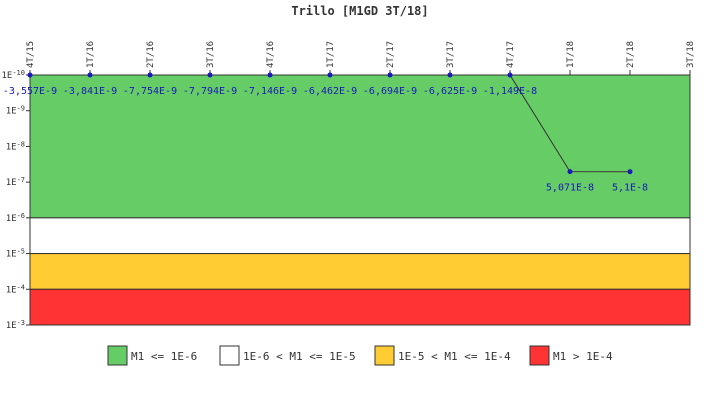  What do you see at coordinates (15, 182) in the screenshot?
I see `y-tick-label: 1E-7` at bounding box center [15, 182].